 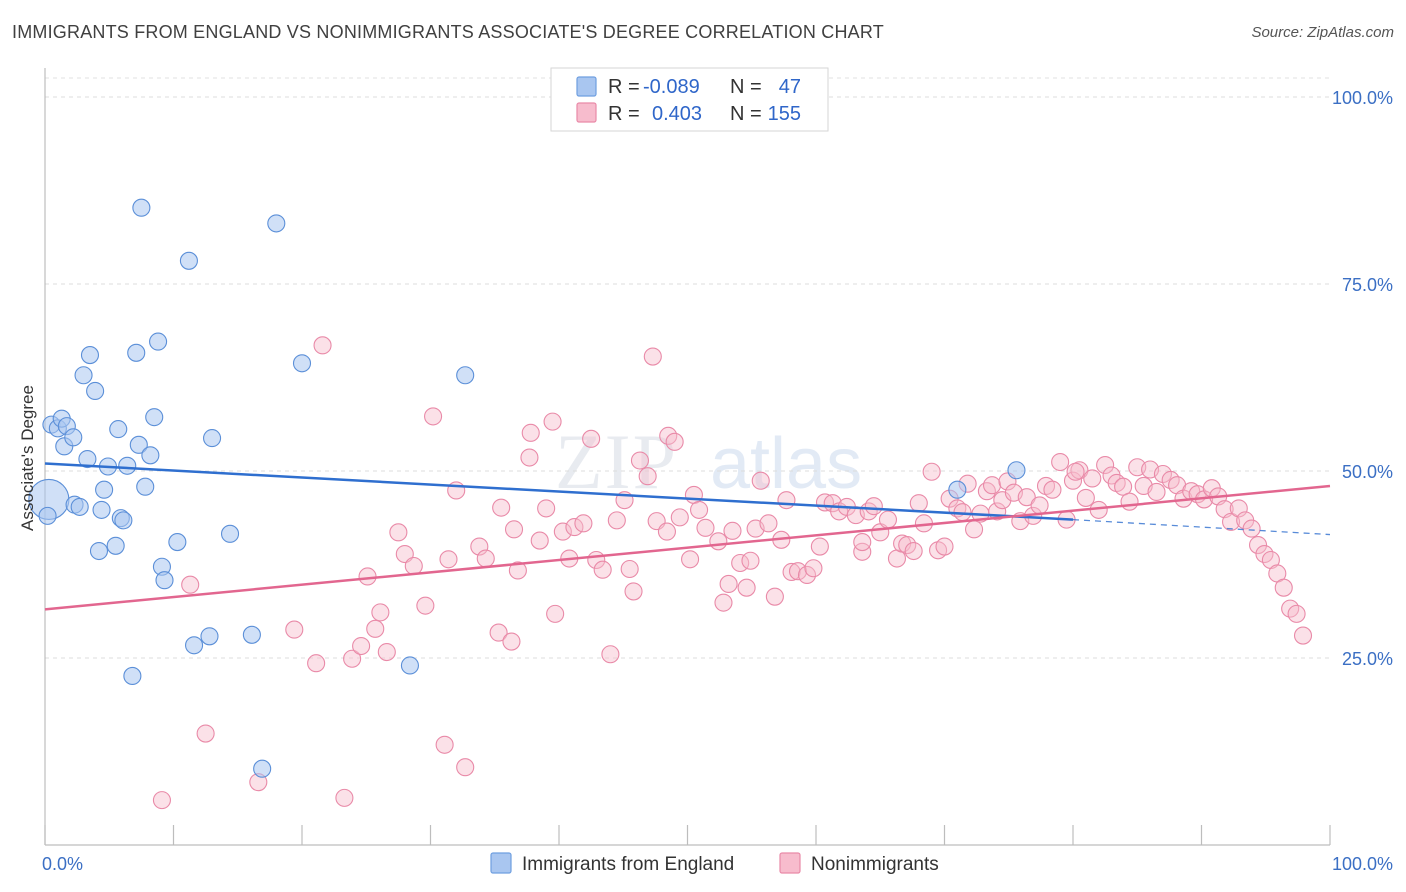 I want to click on x-tick-label: 0.0%, so click(x=62, y=864).